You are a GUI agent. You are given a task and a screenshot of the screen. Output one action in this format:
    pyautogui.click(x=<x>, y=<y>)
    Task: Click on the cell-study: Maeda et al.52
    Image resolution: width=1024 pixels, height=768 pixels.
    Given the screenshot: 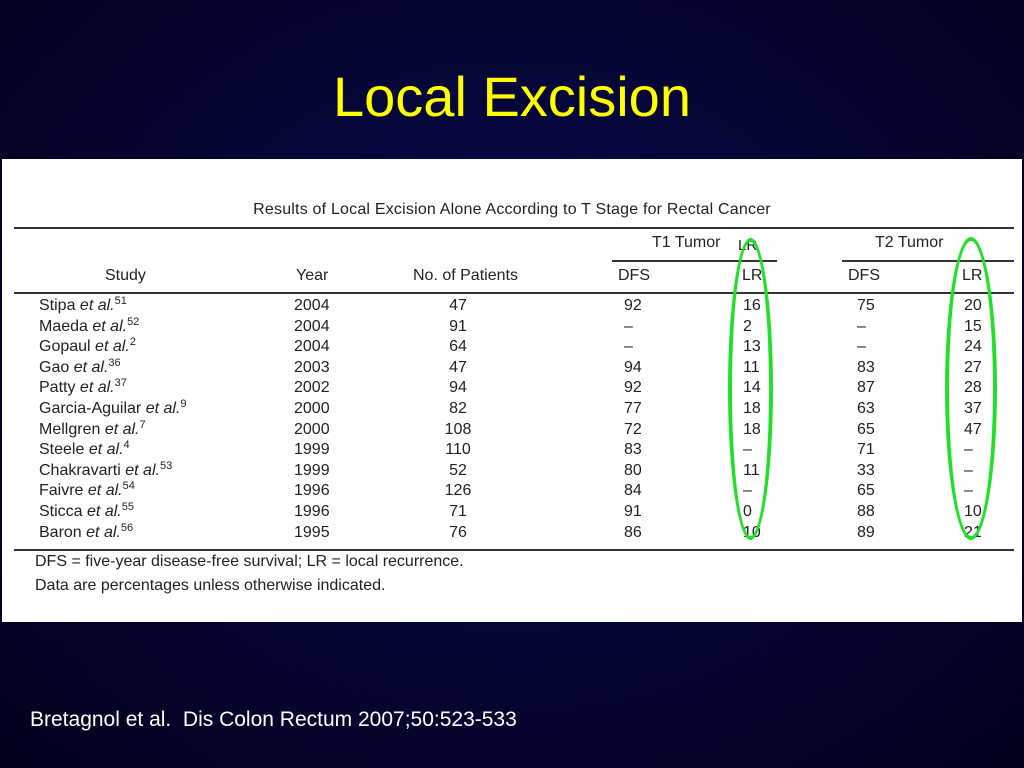 What is the action you would take?
    pyautogui.click(x=89, y=325)
    